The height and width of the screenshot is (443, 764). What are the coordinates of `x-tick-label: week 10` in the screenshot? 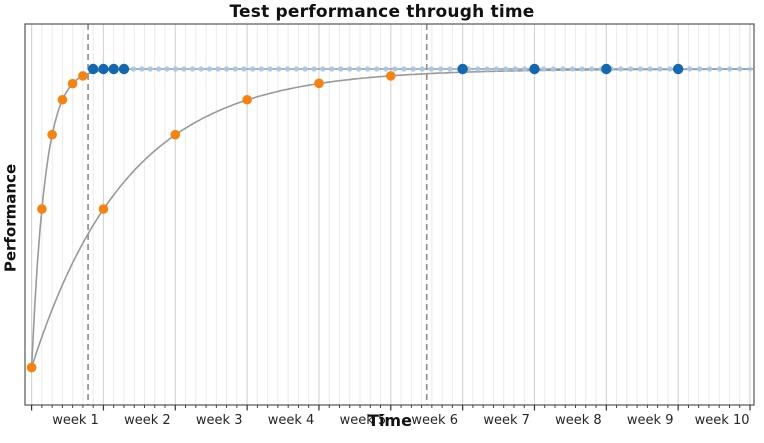 It's located at (722, 420).